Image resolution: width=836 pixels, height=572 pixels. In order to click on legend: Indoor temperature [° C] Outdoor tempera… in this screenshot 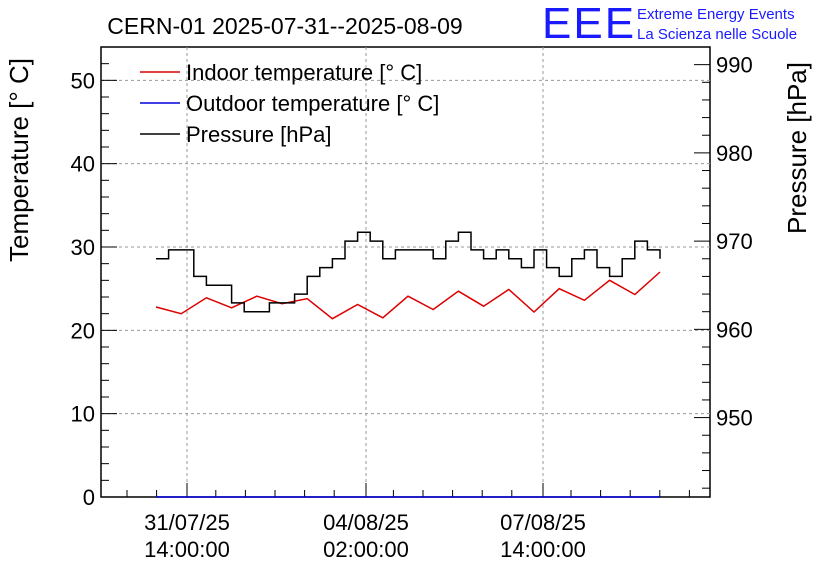, I will do `click(289, 103)`.